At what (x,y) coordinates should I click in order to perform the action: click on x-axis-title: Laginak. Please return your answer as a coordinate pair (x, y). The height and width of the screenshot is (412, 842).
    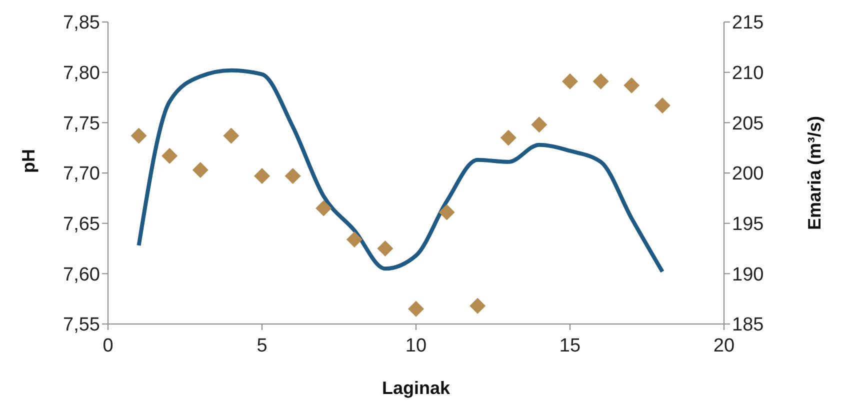
    Looking at the image, I should click on (416, 388).